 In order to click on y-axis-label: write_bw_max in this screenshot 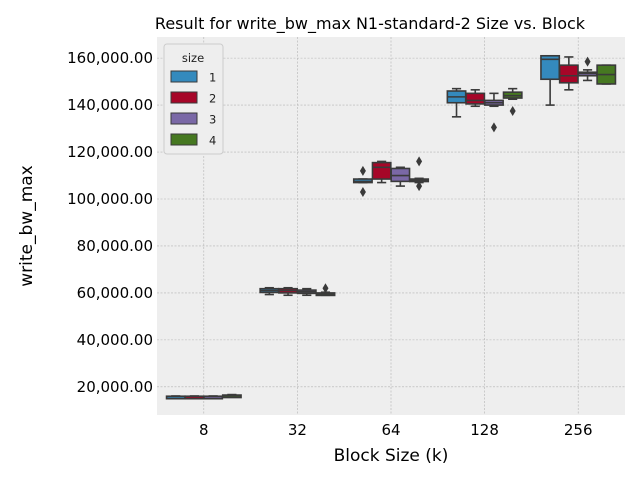, I will do `click(27, 225)`.